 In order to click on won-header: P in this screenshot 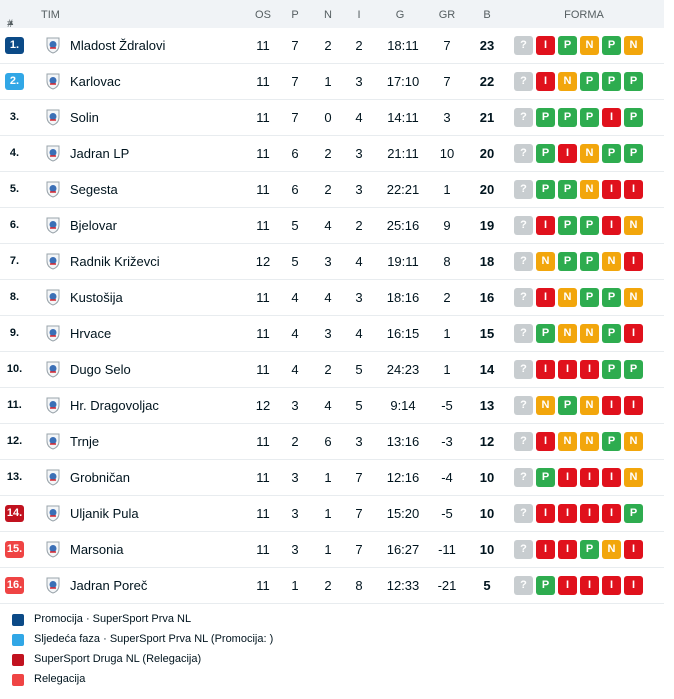, I will do `click(295, 15)`.